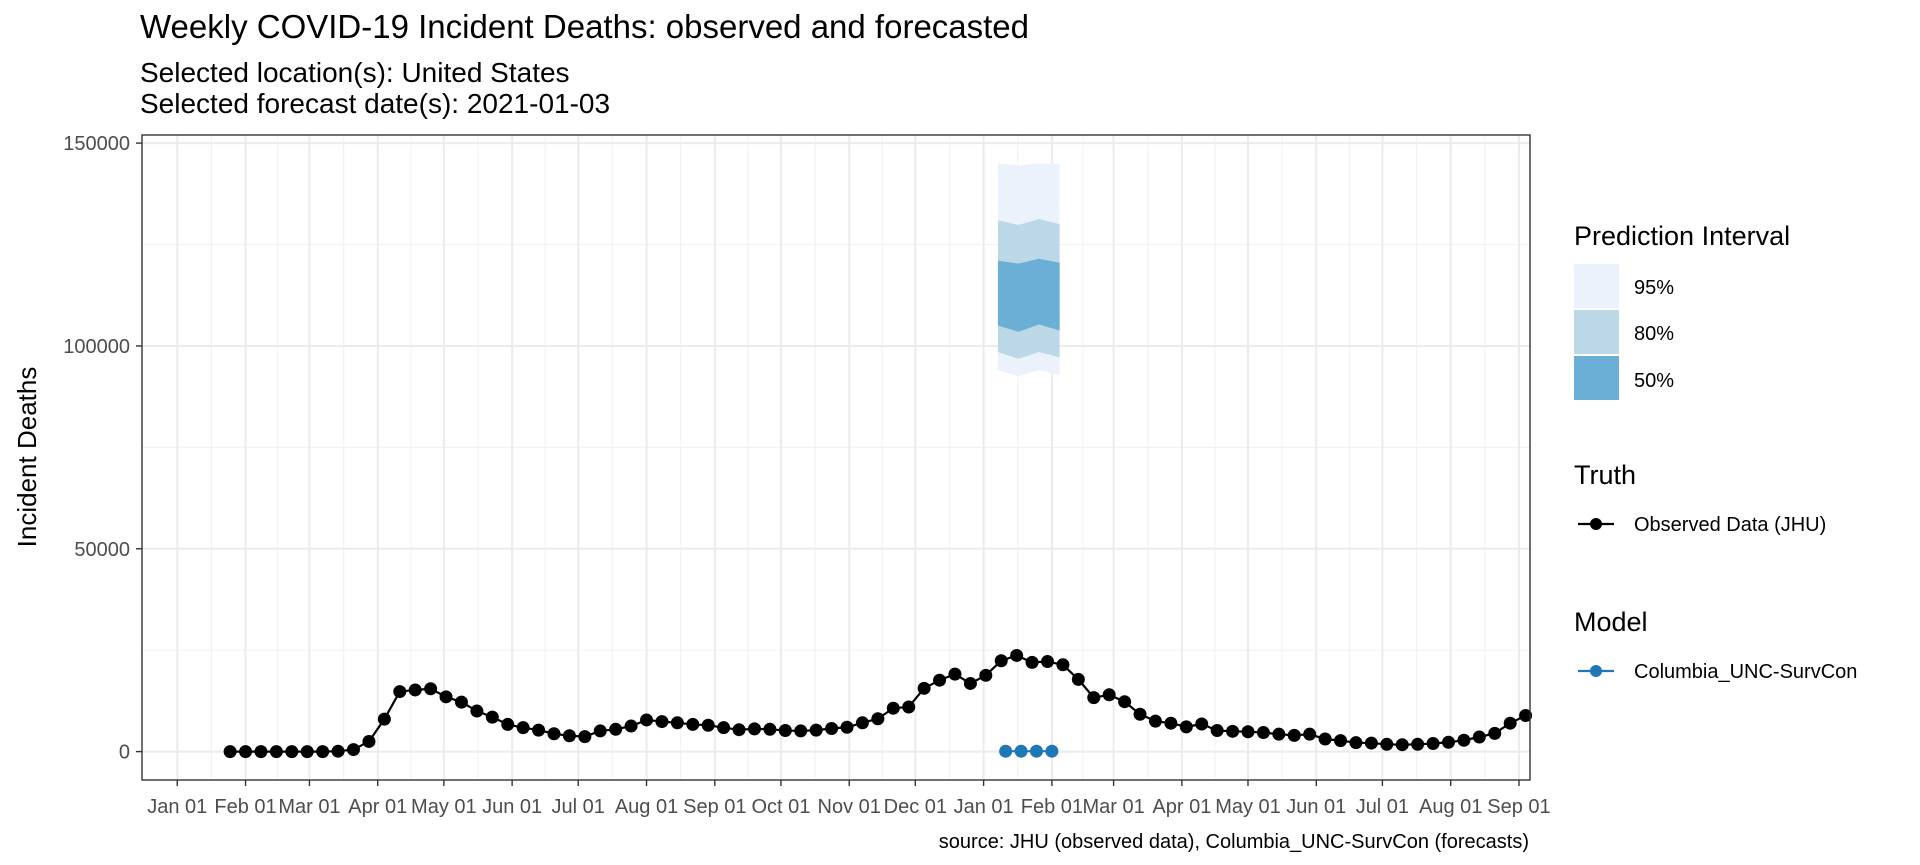 The height and width of the screenshot is (865, 1920). What do you see at coordinates (1611, 622) in the screenshot?
I see `legend-title-model: Model` at bounding box center [1611, 622].